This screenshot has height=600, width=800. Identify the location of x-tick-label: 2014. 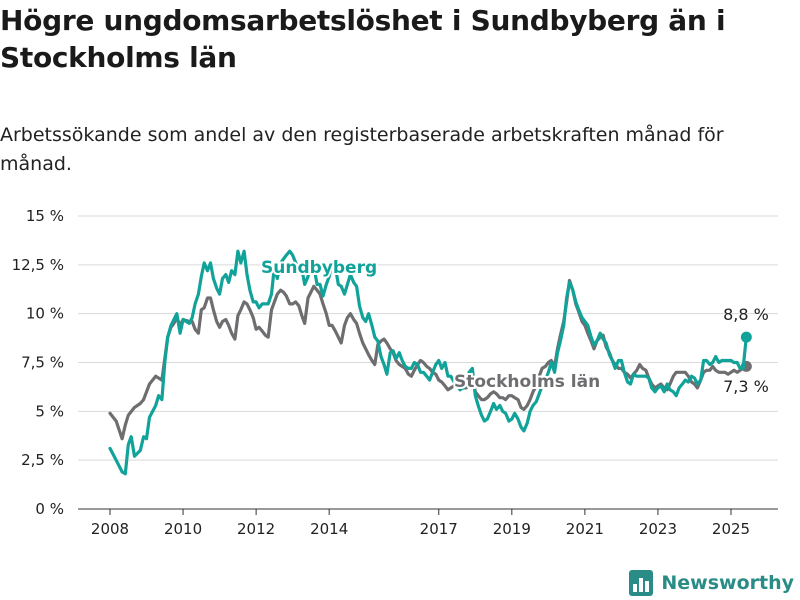
(329, 529).